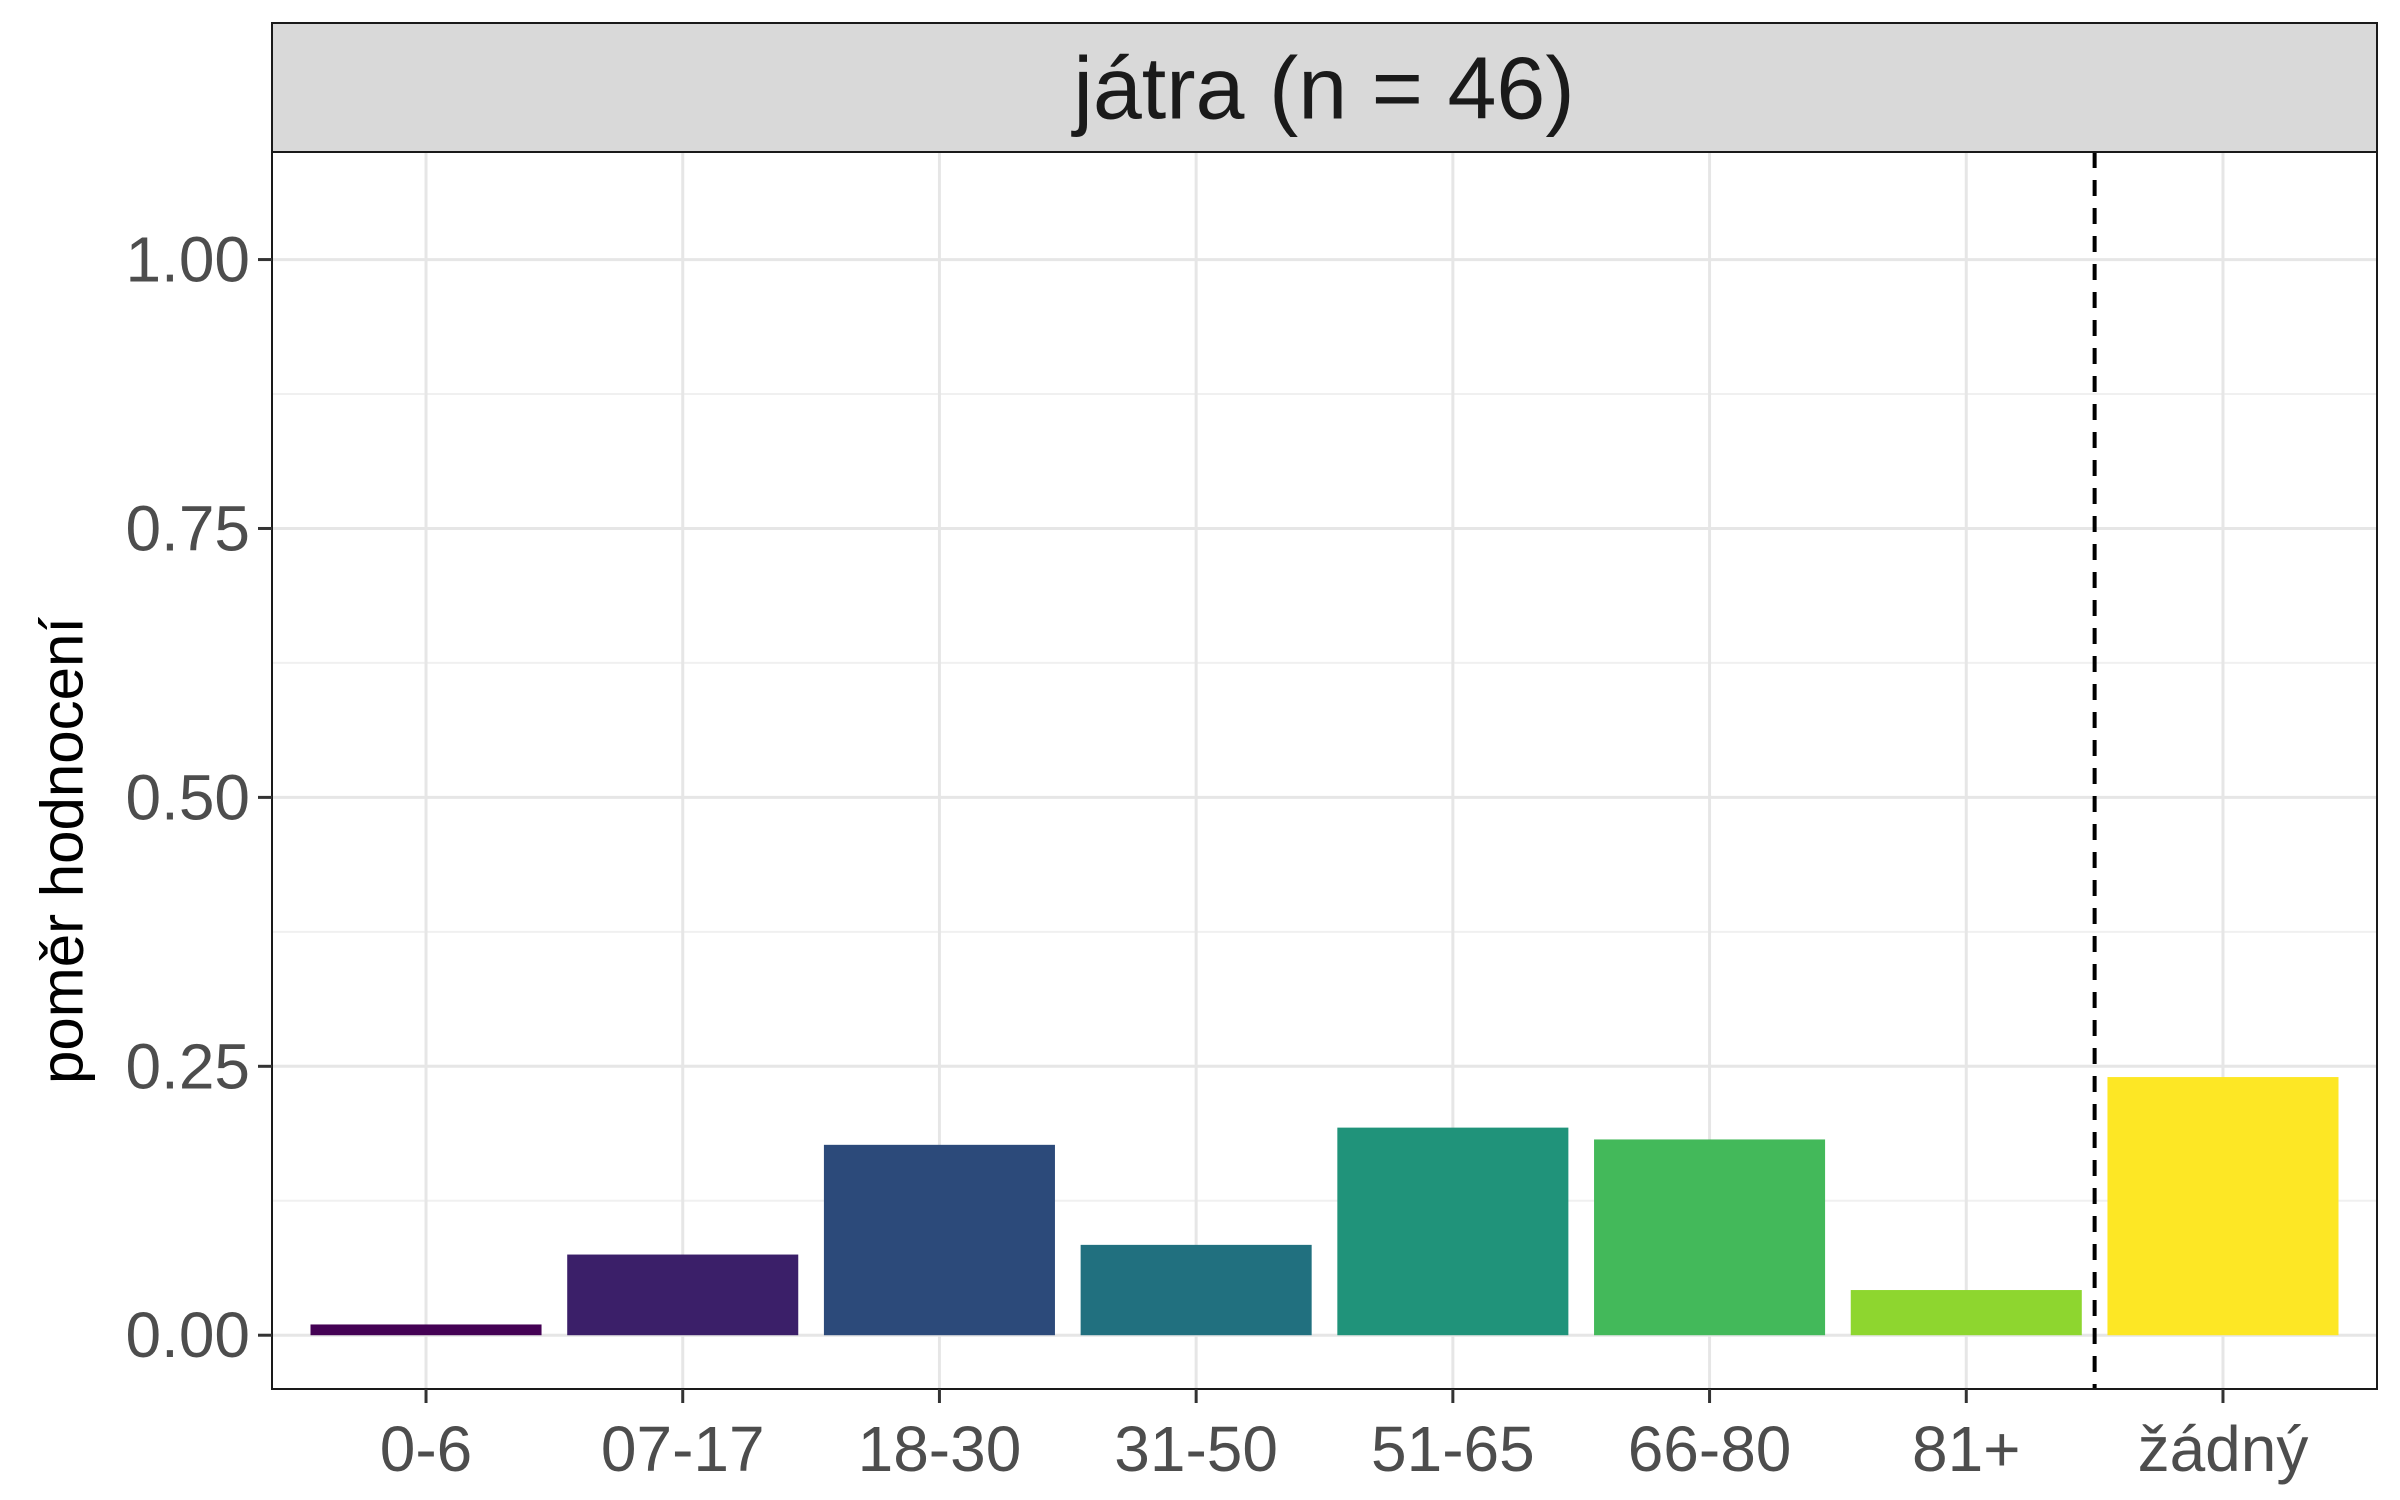 This screenshot has height=1500, width=2400. What do you see at coordinates (426, 1449) in the screenshot?
I see `x-tick-label: 0-6` at bounding box center [426, 1449].